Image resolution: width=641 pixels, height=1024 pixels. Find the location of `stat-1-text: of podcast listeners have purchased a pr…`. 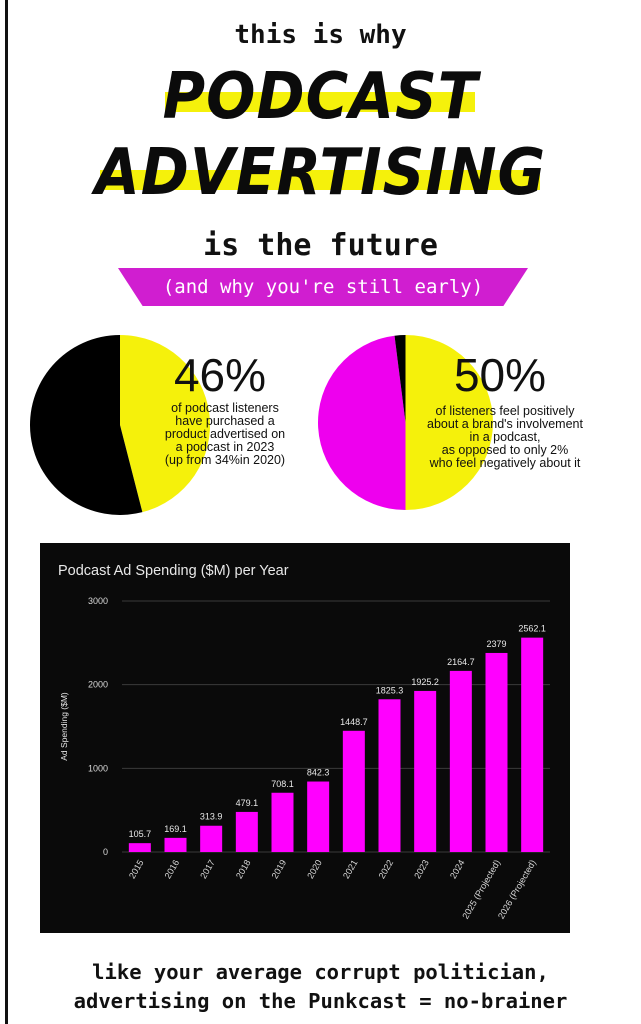

stat-1-text: of podcast listeners have purchased a pr… is located at coordinates (225, 434).